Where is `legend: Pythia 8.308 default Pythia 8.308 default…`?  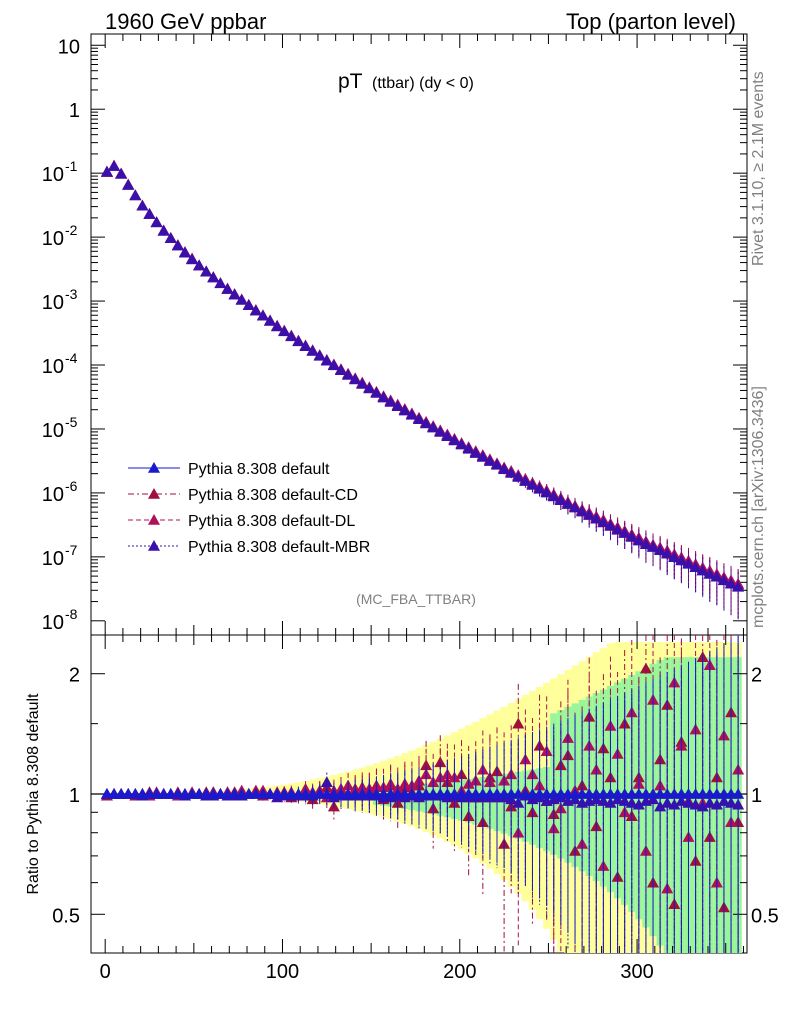 legend: Pythia 8.308 default Pythia 8.308 default… is located at coordinates (249, 508).